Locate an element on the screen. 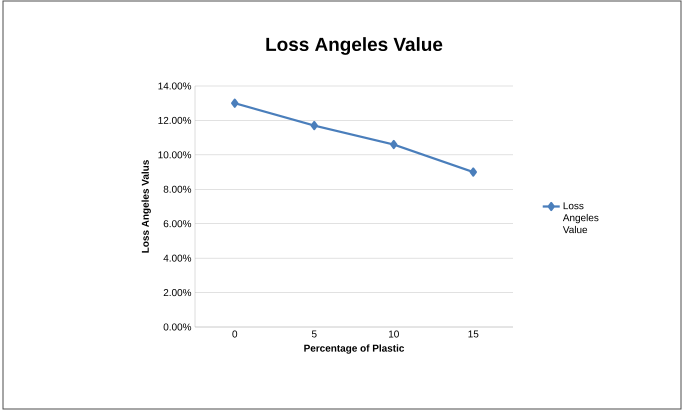 This screenshot has width=684, height=410. x-axis-title: Percentage of Plastic is located at coordinates (354, 349).